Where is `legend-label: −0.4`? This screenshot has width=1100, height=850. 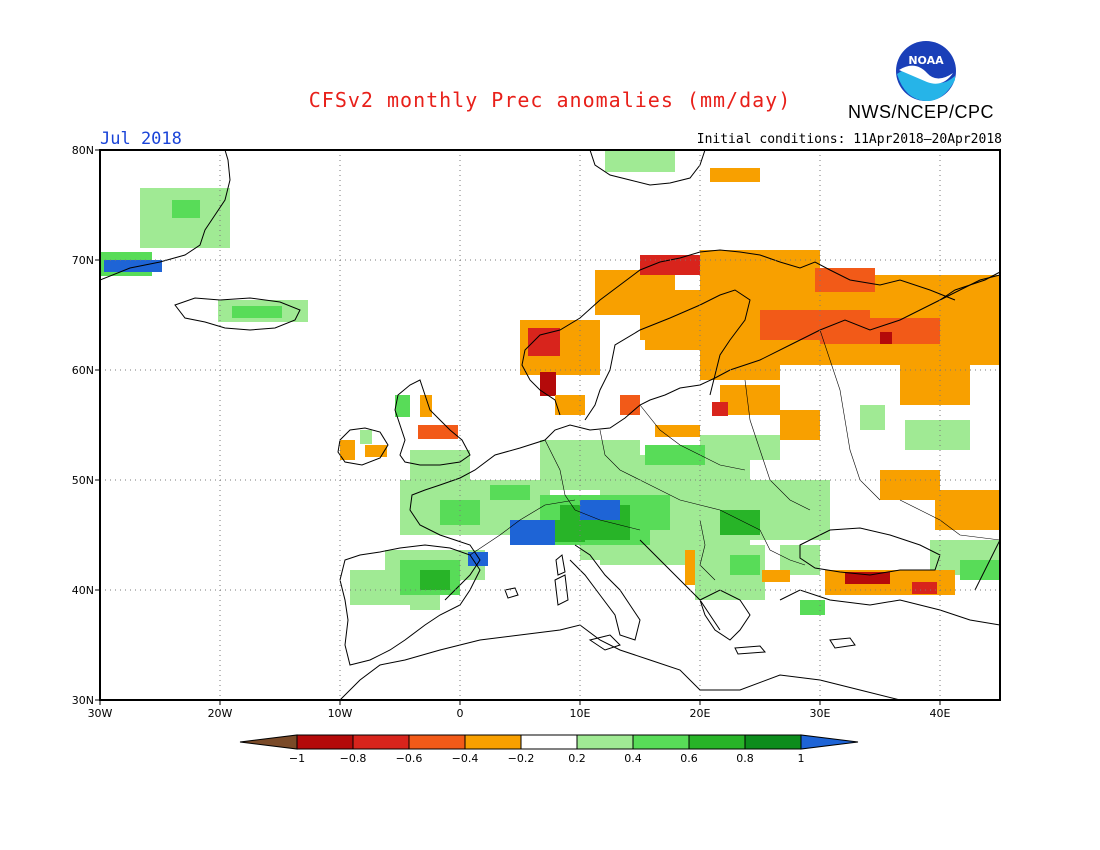 legend-label: −0.4 is located at coordinates (465, 758).